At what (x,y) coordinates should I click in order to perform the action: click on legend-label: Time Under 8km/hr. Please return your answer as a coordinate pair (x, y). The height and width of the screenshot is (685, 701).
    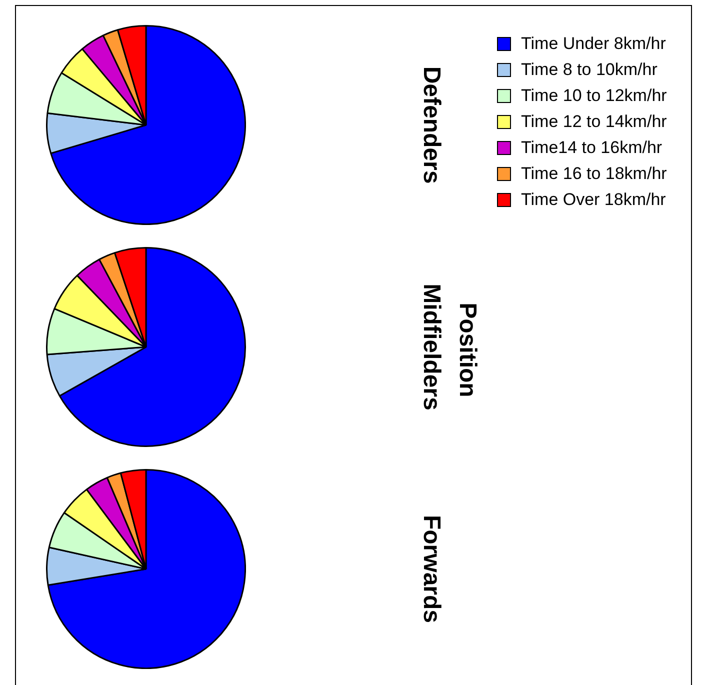
    Looking at the image, I should click on (593, 44).